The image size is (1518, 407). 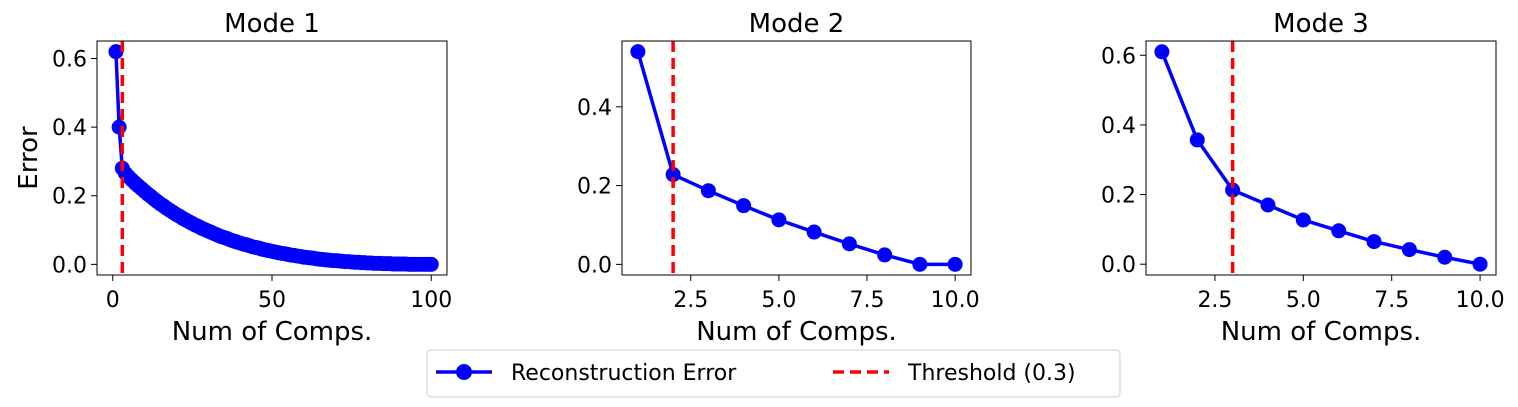 I want to click on x-tick-label: 100, so click(x=431, y=300).